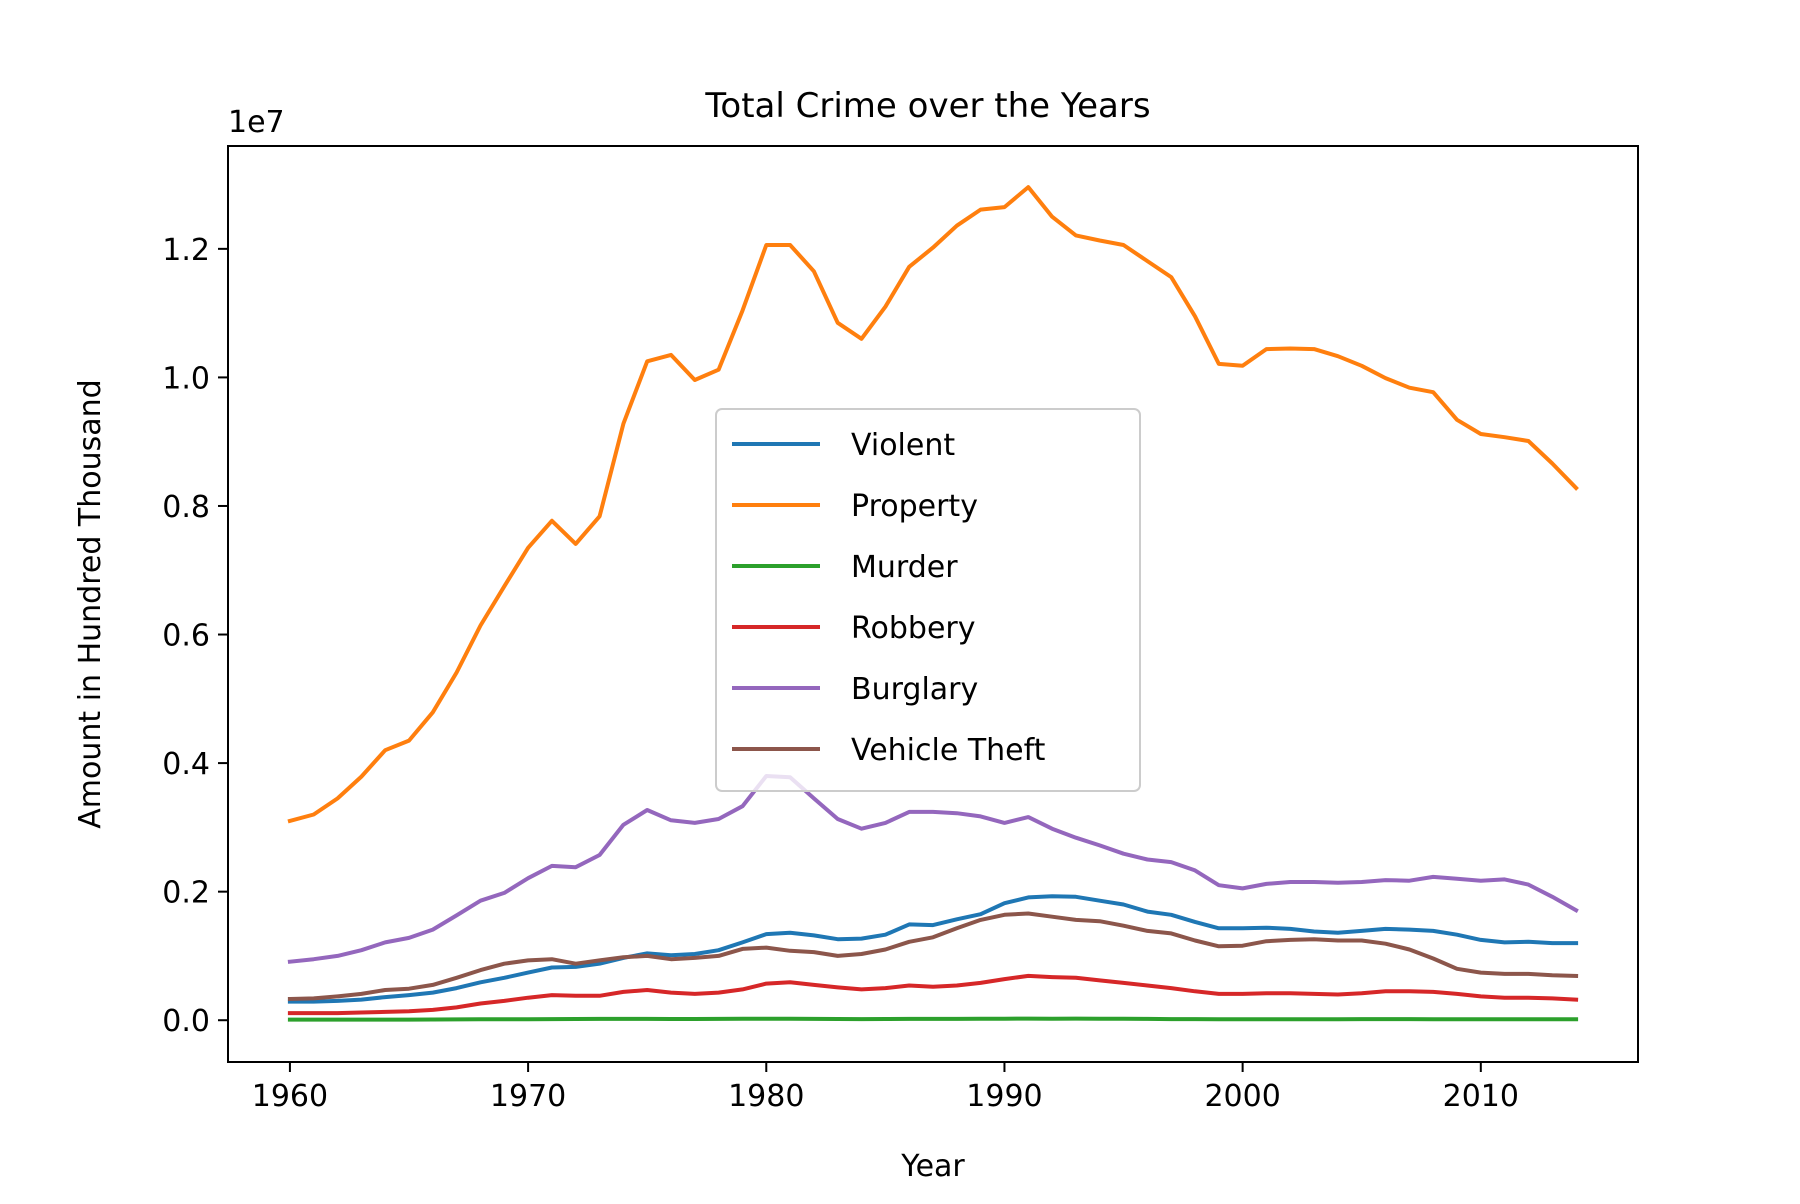  Describe the element at coordinates (186, 1021) in the screenshot. I see `y-tick-label: 0.0` at that location.